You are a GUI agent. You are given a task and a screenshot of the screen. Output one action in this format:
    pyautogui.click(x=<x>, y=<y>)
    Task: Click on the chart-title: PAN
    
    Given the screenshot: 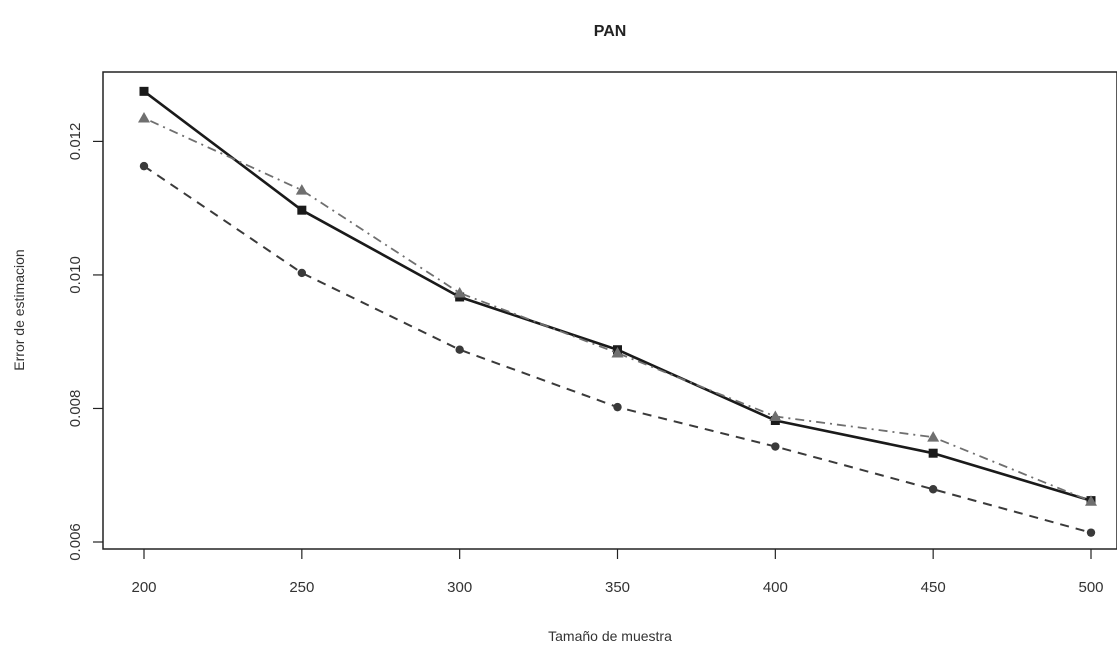 What is the action you would take?
    pyautogui.click(x=610, y=31)
    